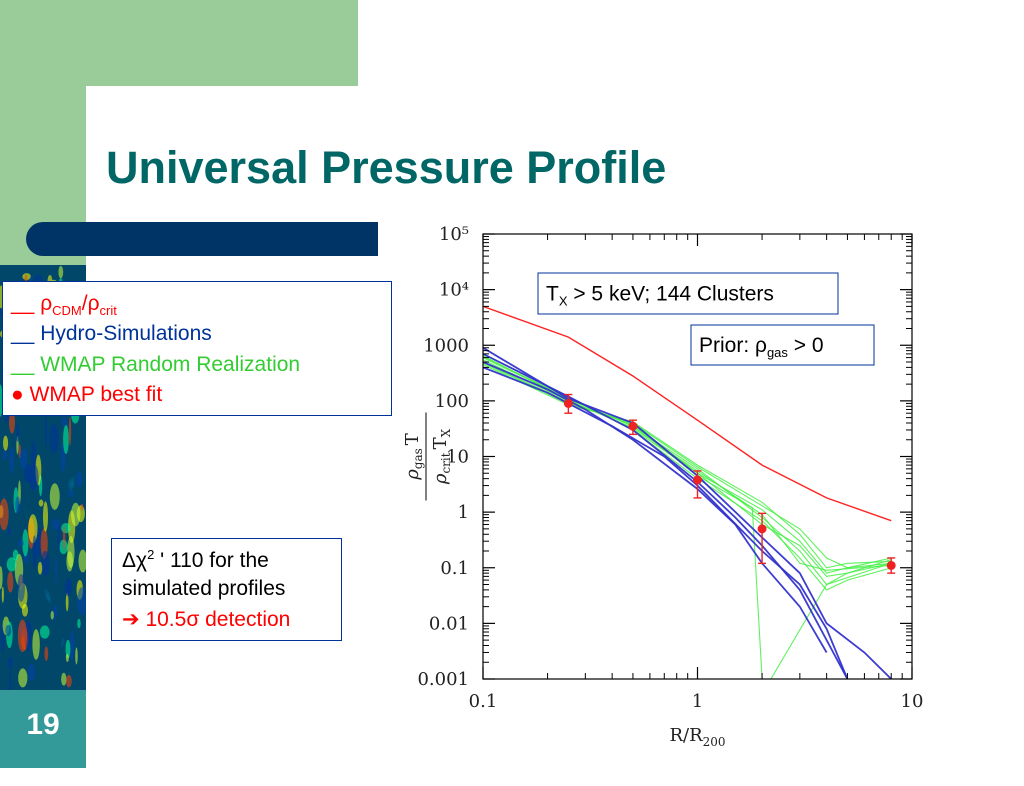  Describe the element at coordinates (126, 333) in the screenshot. I see `legend-label: Hydro-Simulations` at that location.